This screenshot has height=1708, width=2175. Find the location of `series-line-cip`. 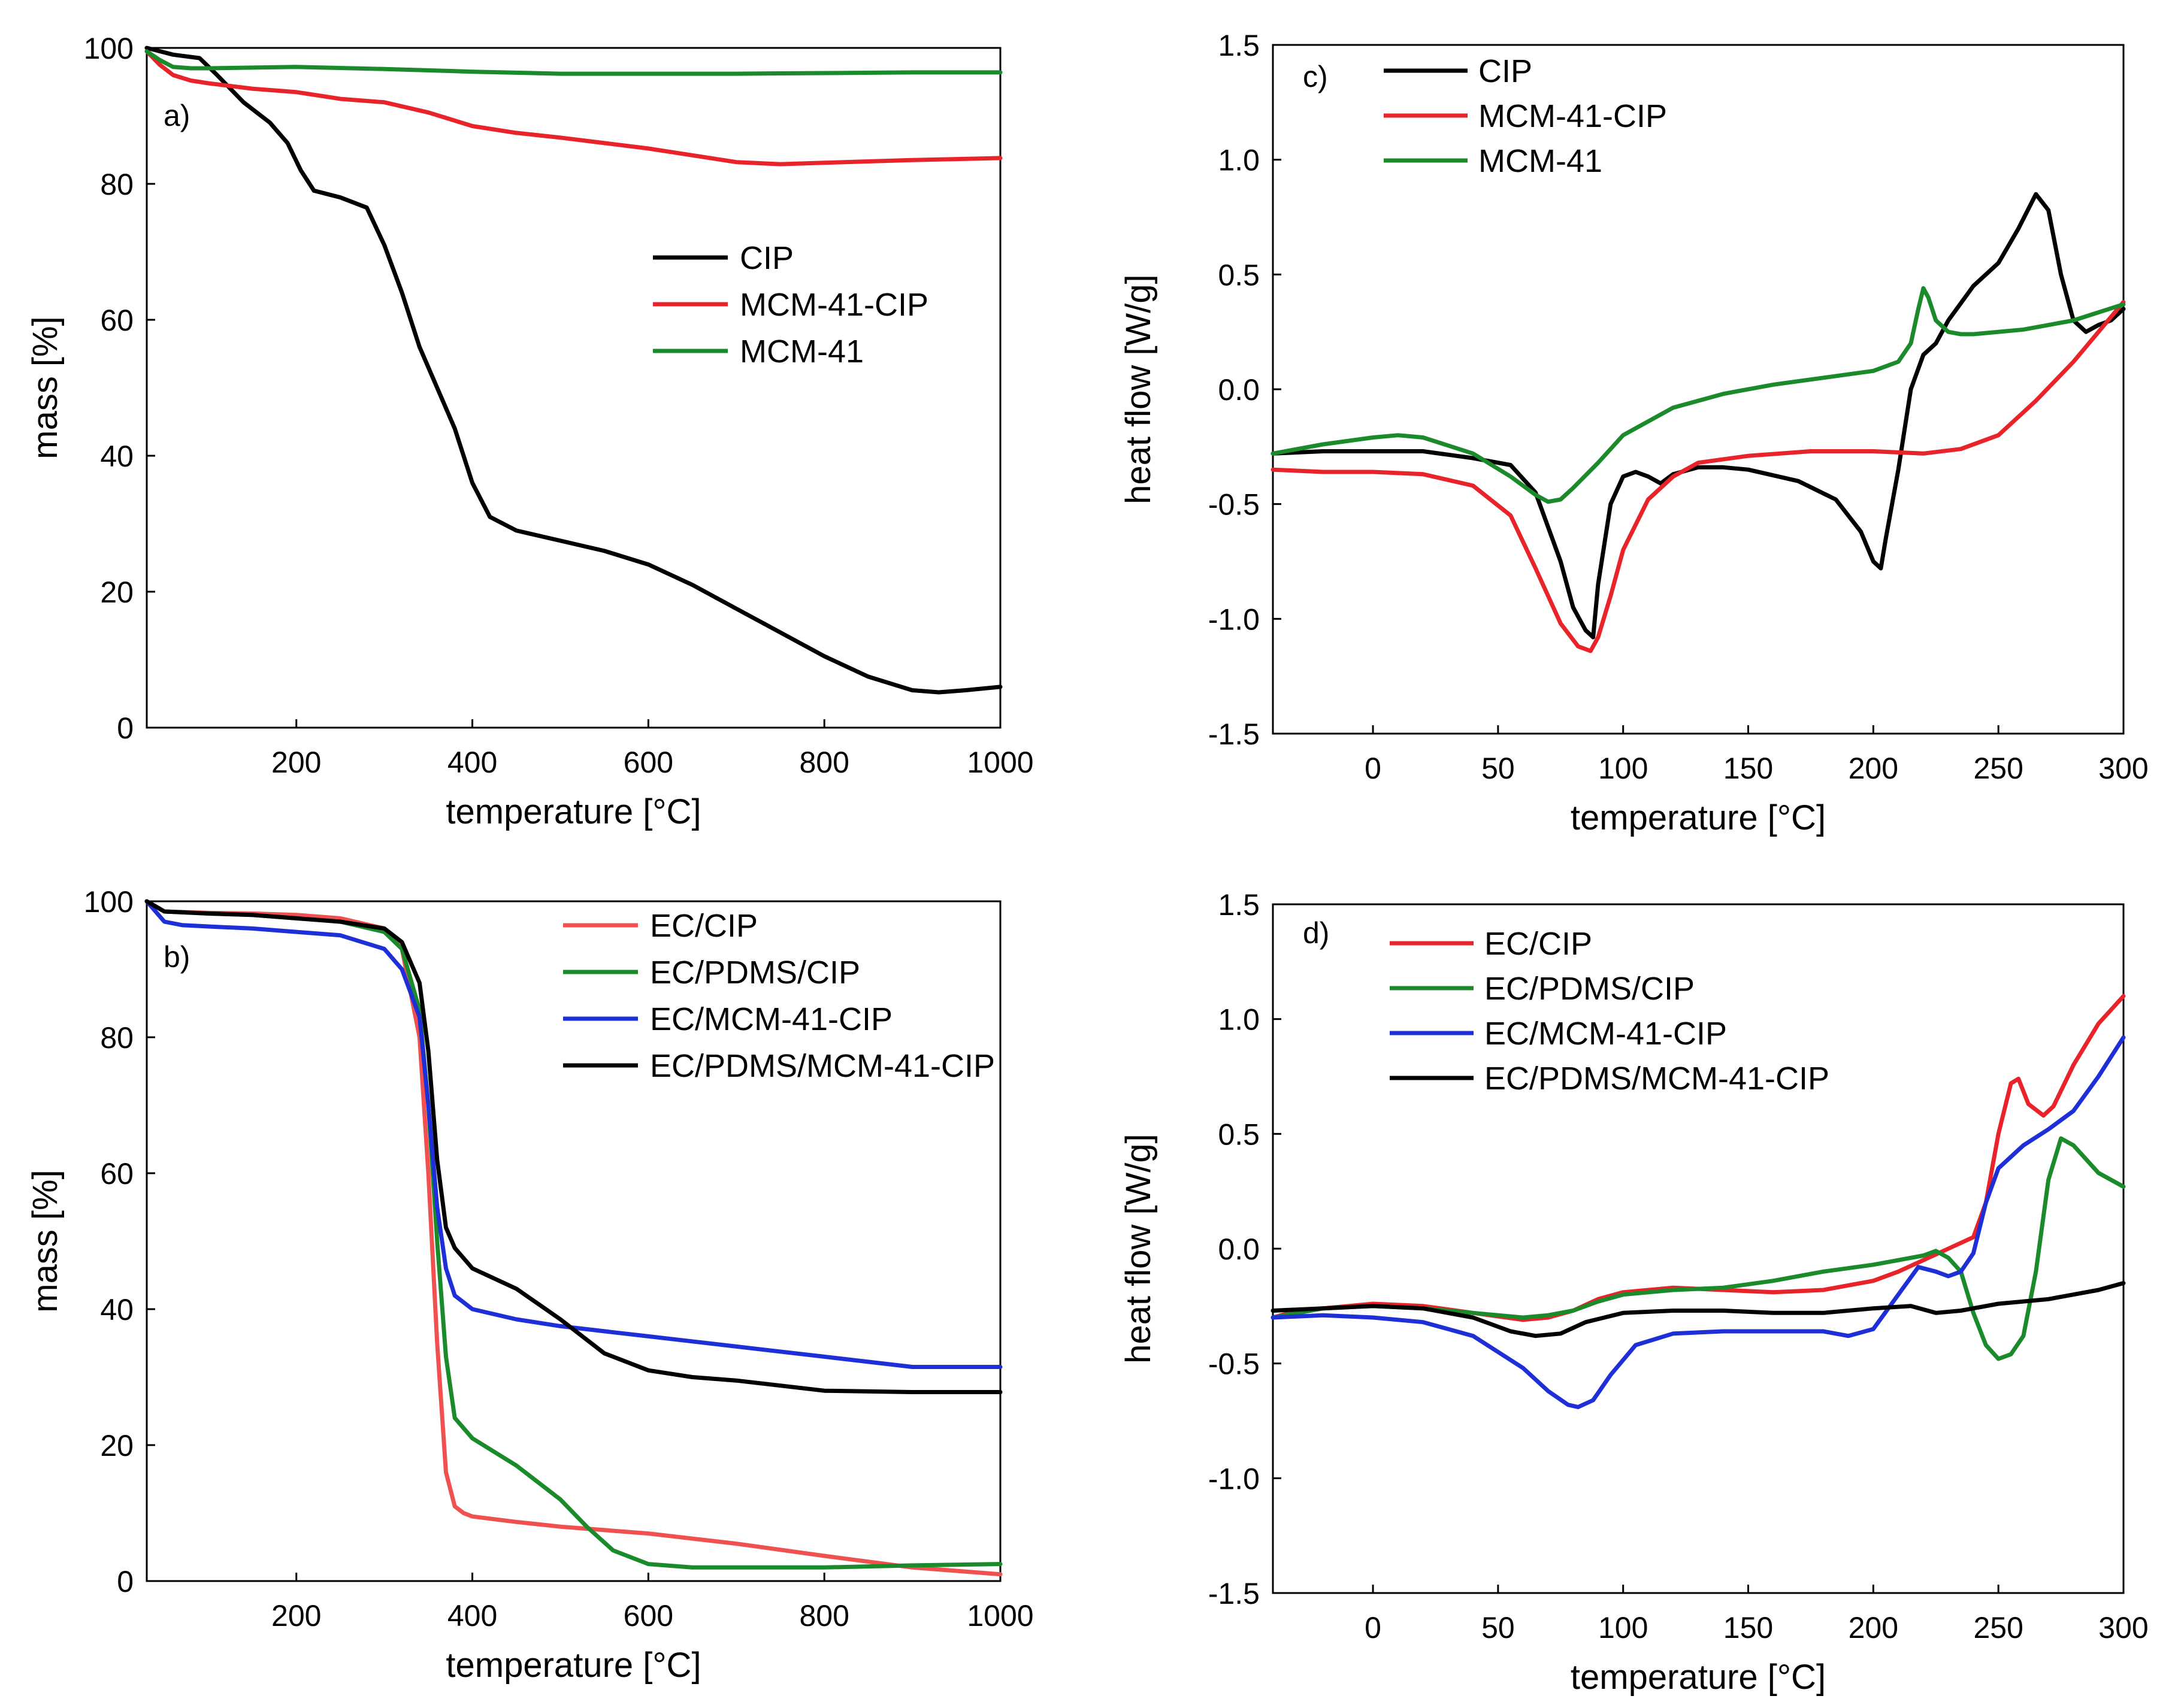

series-line-cip is located at coordinates (1698, 416).